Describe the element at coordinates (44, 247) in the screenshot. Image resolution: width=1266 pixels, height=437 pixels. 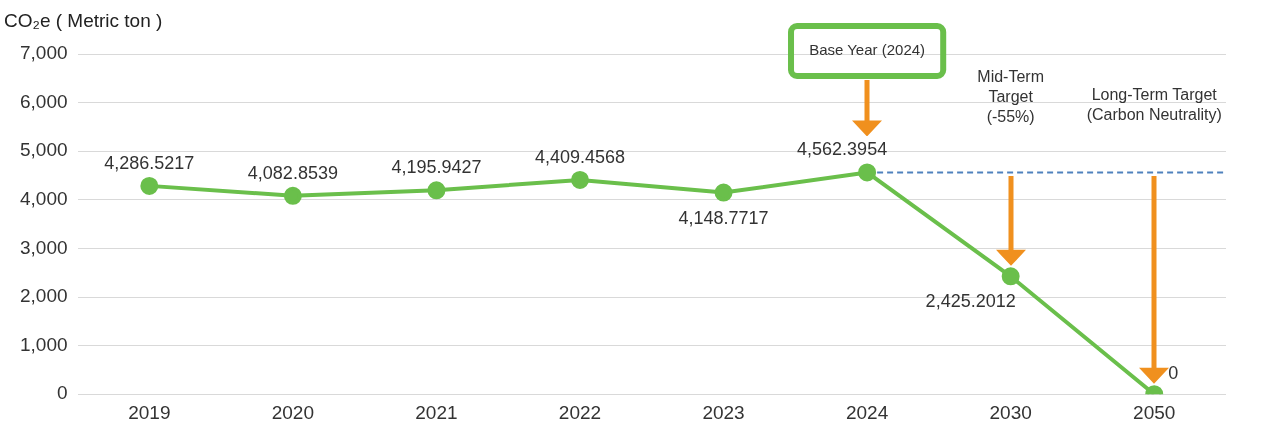
I see `y-tick-label: 3,000` at that location.